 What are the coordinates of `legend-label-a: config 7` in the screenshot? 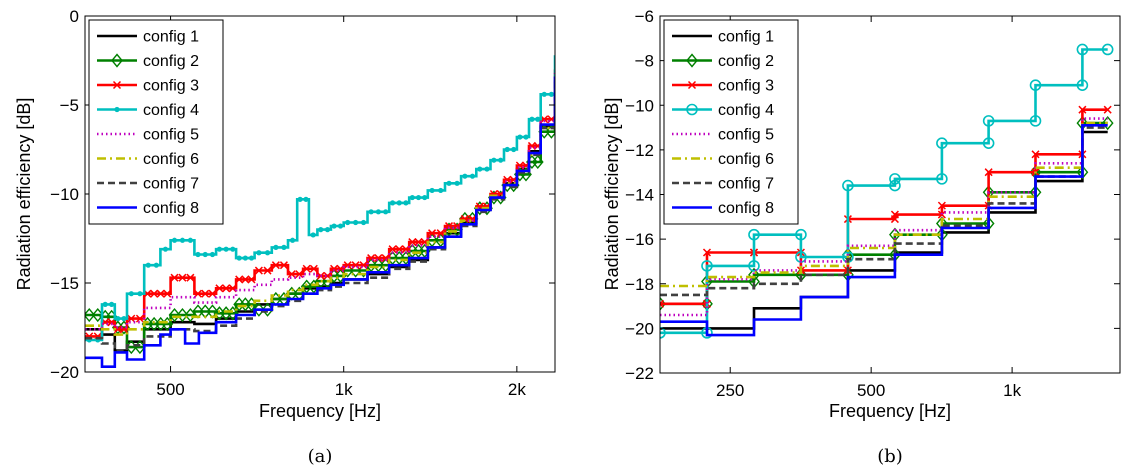 It's located at (171, 184).